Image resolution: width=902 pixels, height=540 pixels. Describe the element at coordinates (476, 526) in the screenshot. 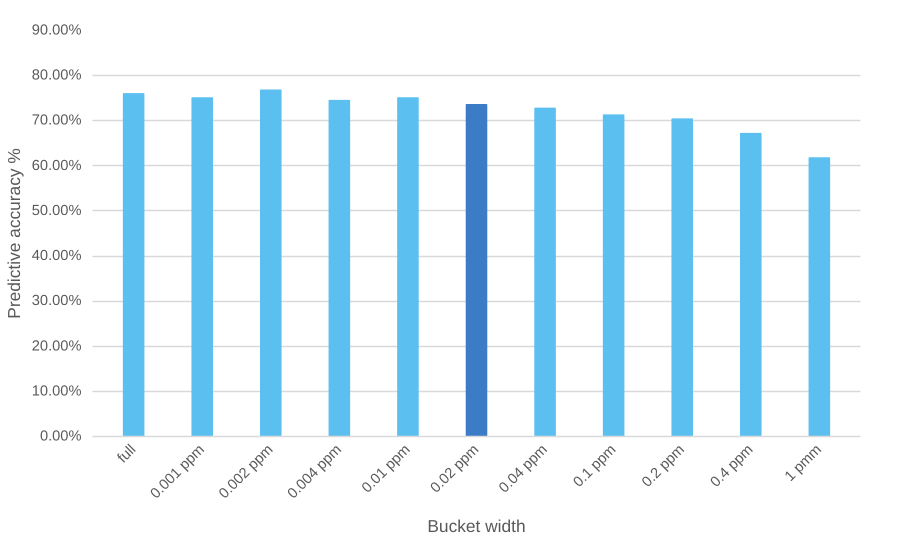

I see `x-axis-title: Bucket width` at that location.